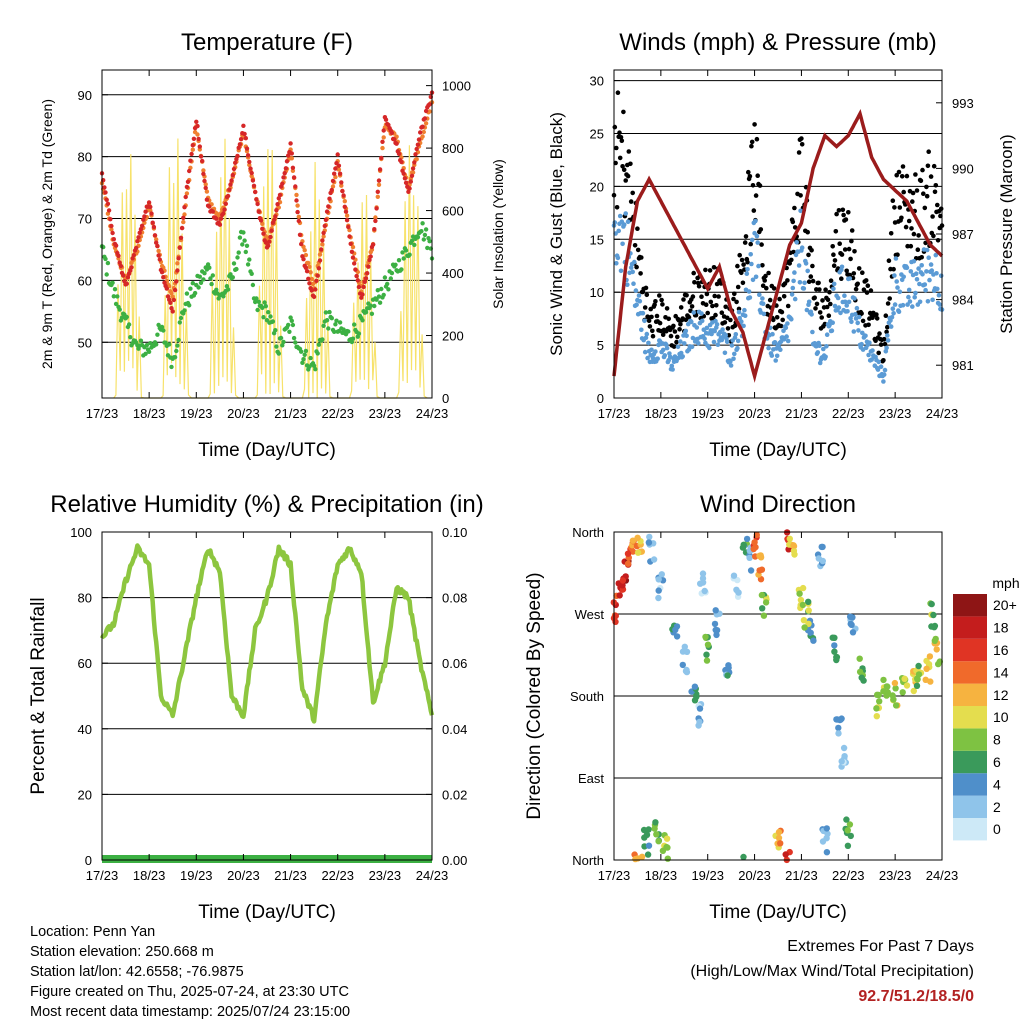  Describe the element at coordinates (614, 413) in the screenshot. I see `winds-xtick-label: 17/23` at that location.